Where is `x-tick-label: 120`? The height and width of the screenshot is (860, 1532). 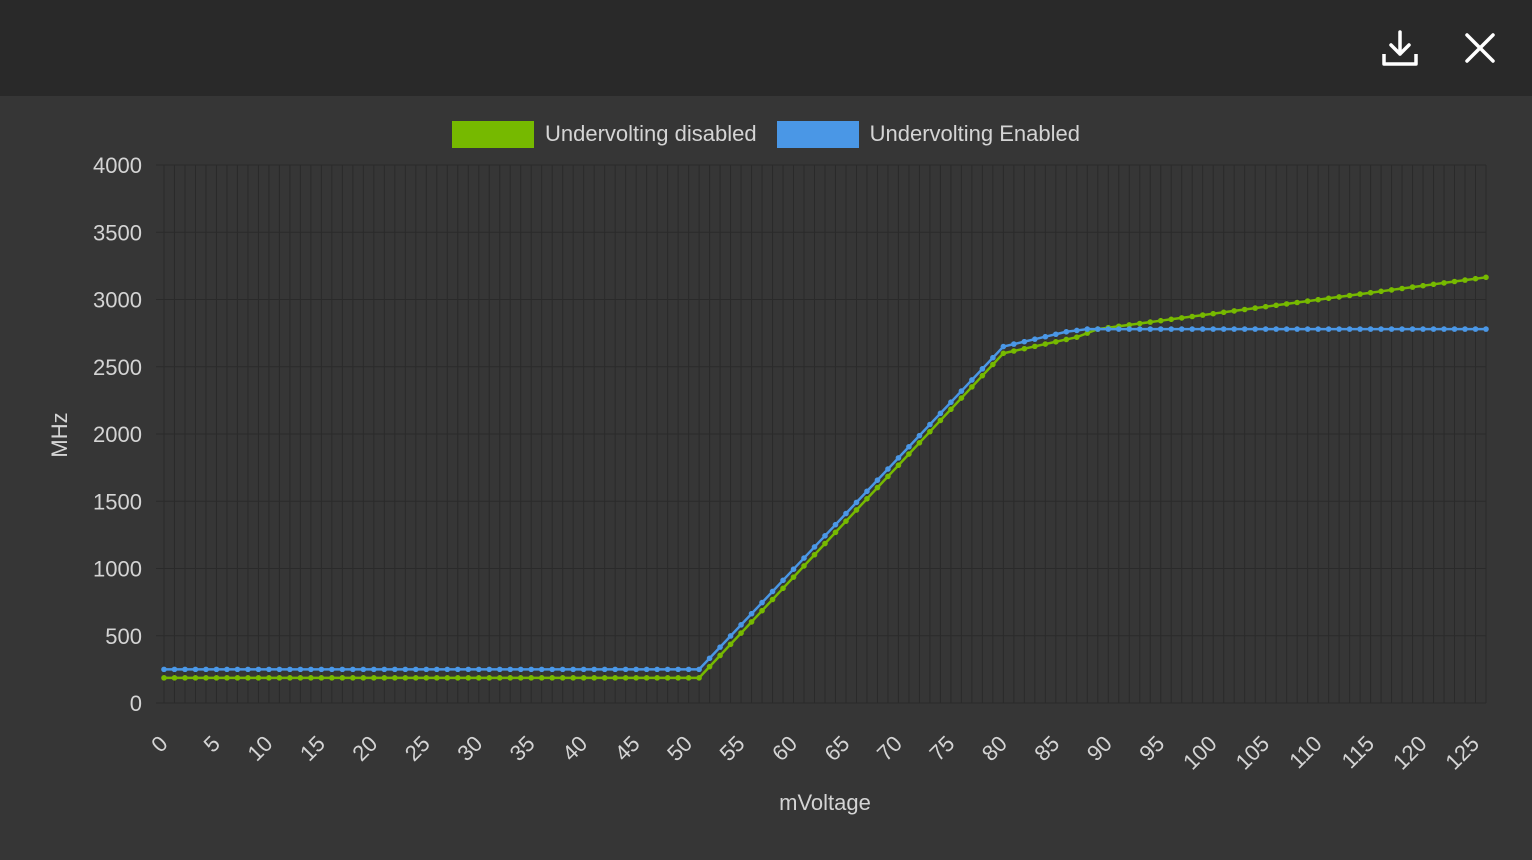 x-tick-label: 120 is located at coordinates (1410, 753).